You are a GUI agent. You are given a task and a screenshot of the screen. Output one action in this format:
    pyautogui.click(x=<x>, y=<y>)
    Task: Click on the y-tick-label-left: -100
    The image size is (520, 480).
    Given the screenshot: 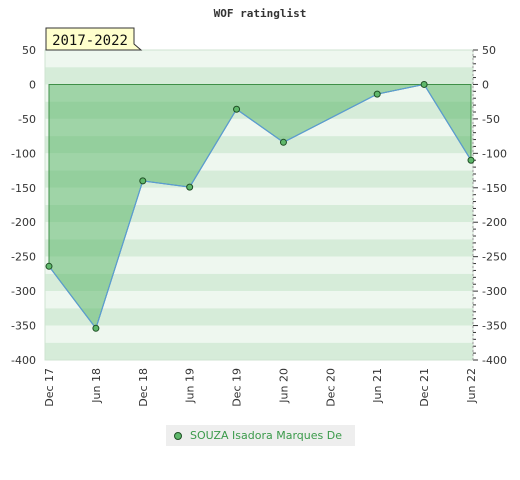 What is the action you would take?
    pyautogui.click(x=23, y=153)
    